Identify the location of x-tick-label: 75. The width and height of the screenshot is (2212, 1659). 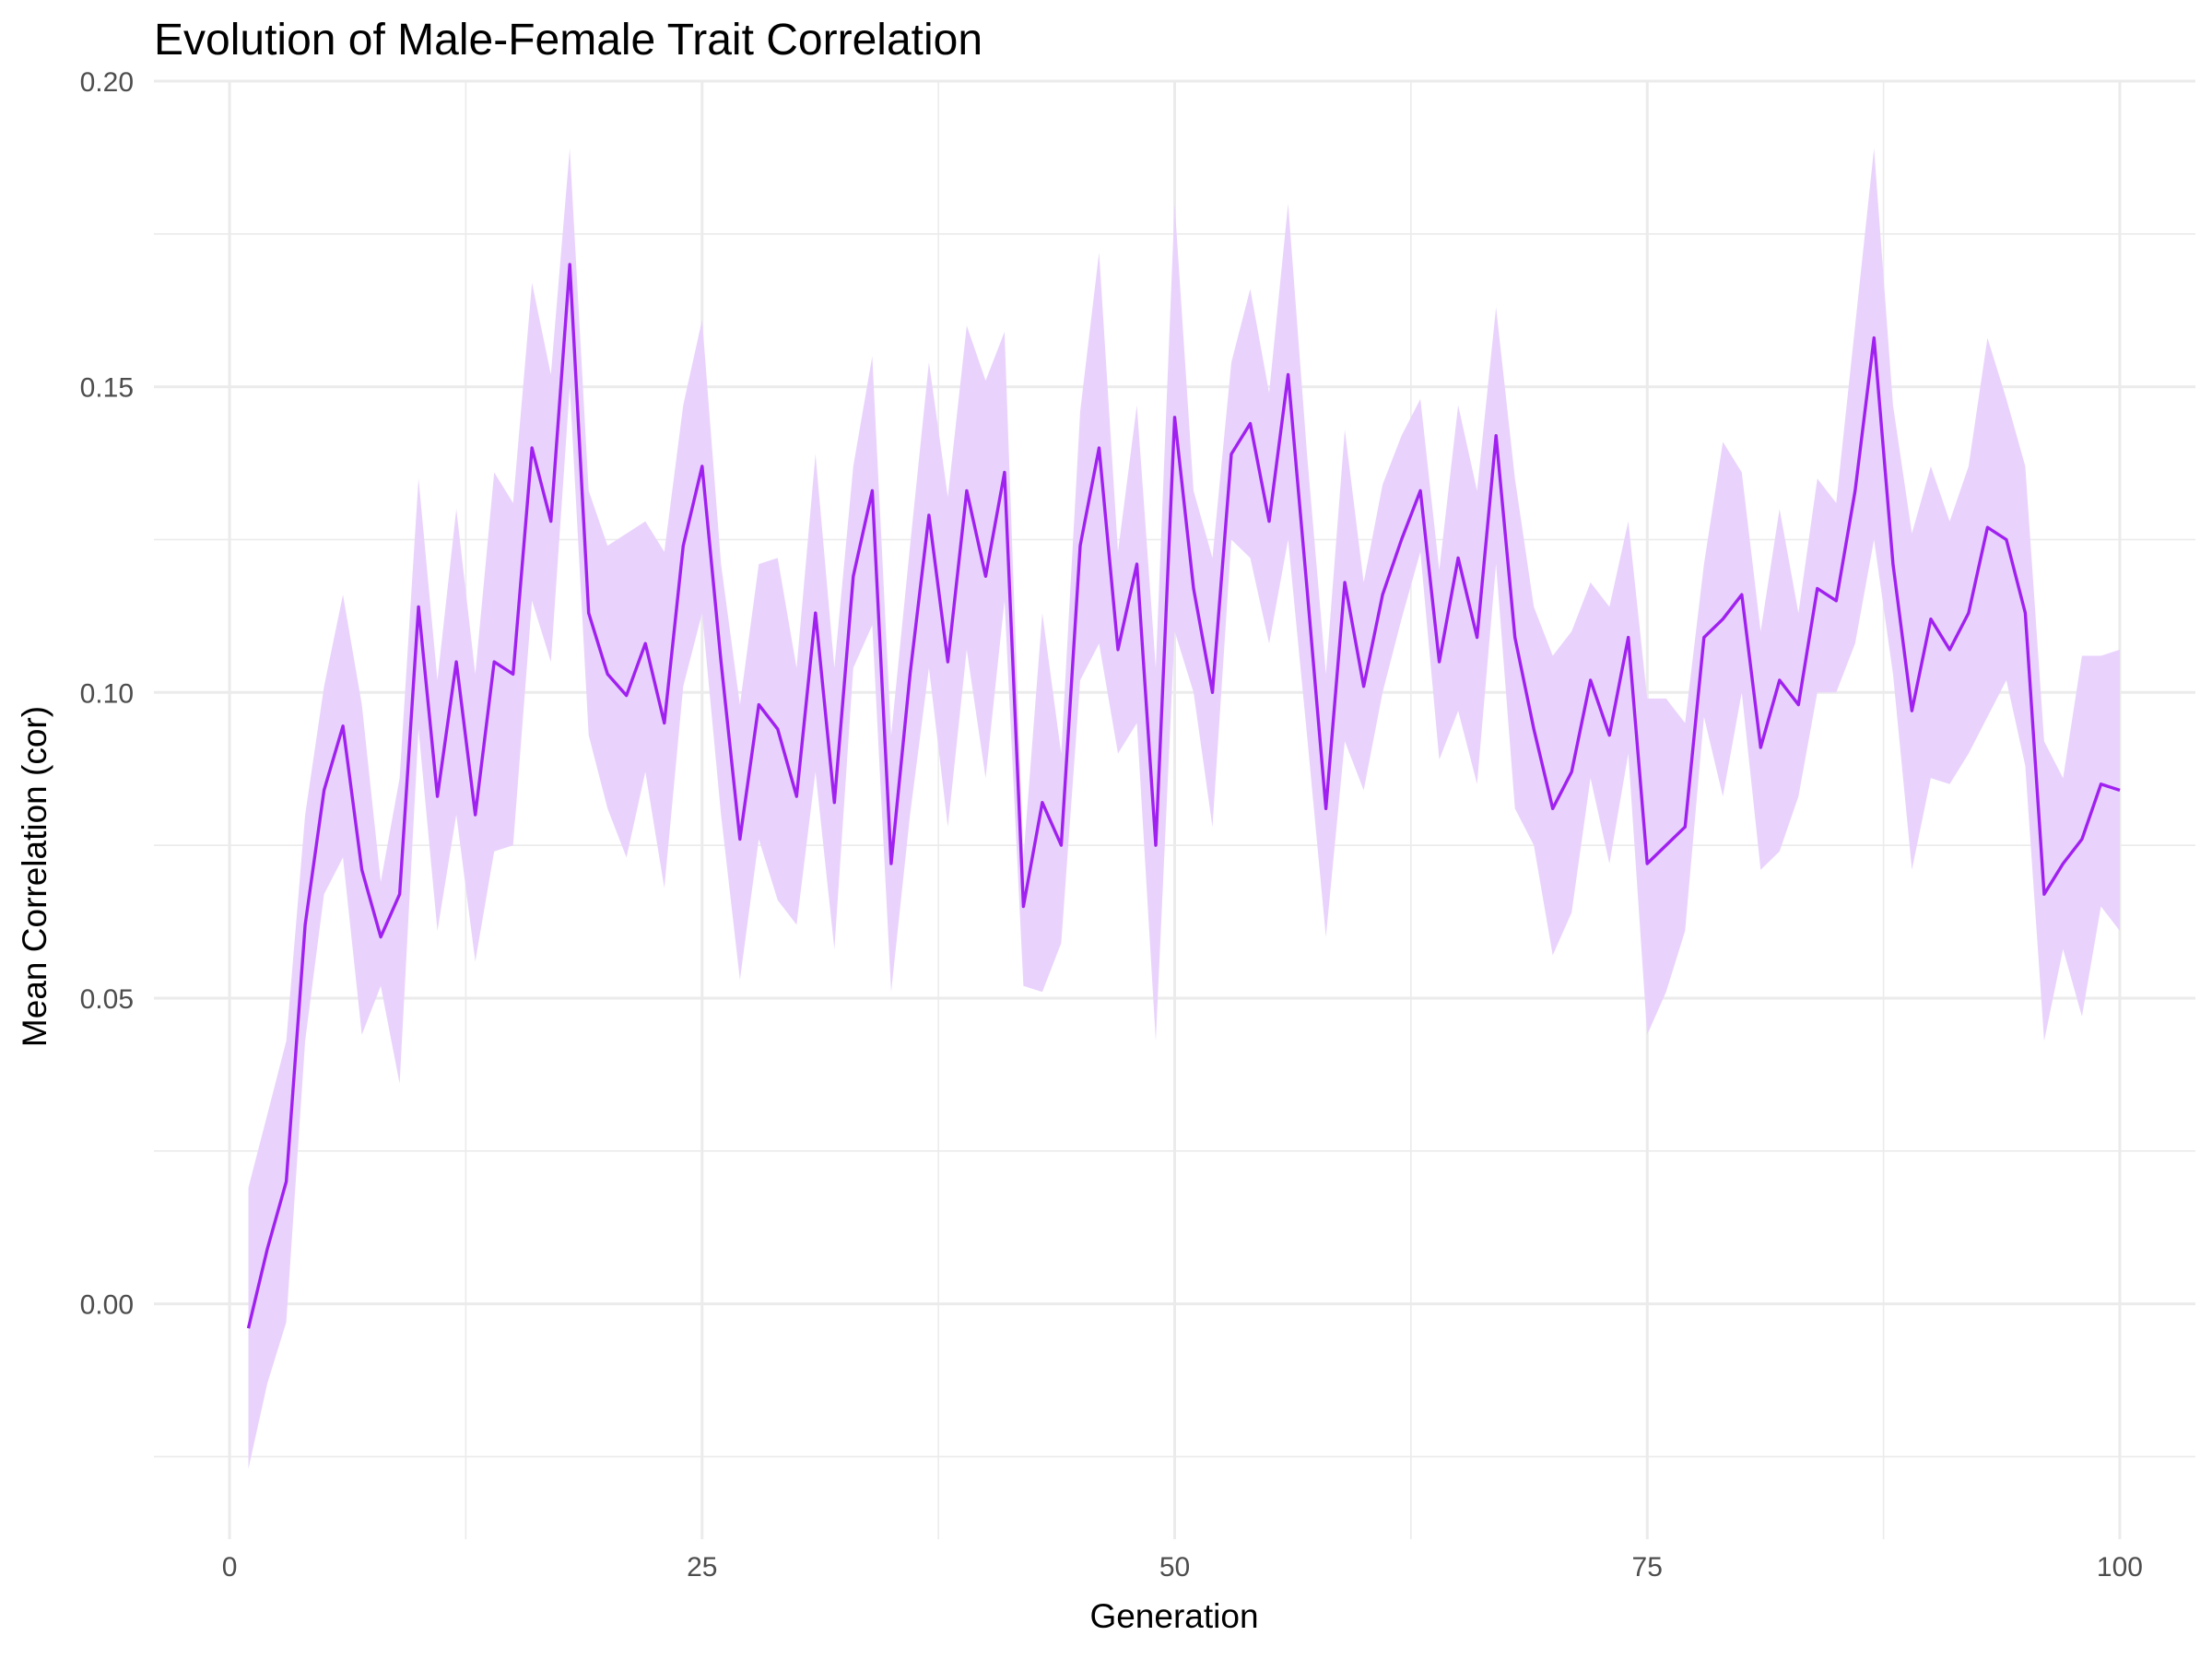
(1647, 1567).